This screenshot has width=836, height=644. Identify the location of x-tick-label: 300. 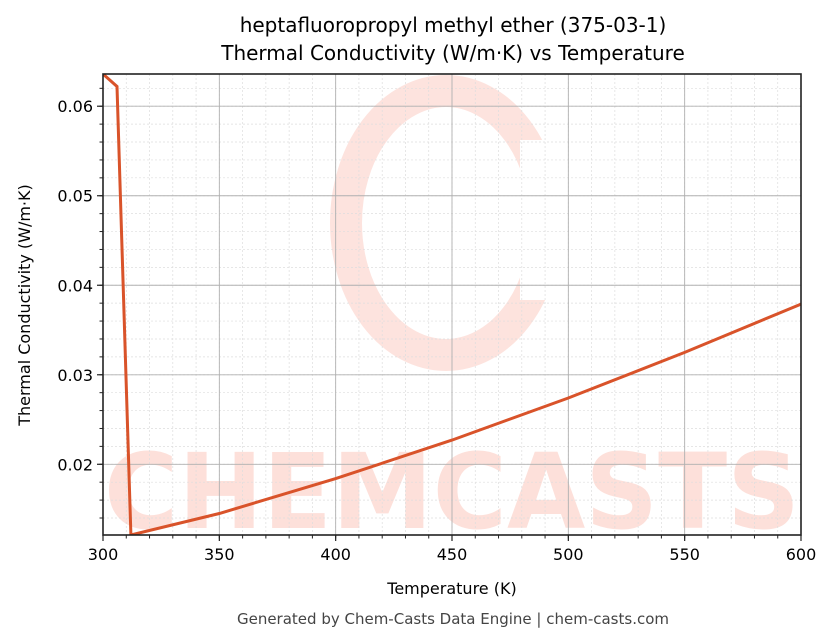
(103, 554).